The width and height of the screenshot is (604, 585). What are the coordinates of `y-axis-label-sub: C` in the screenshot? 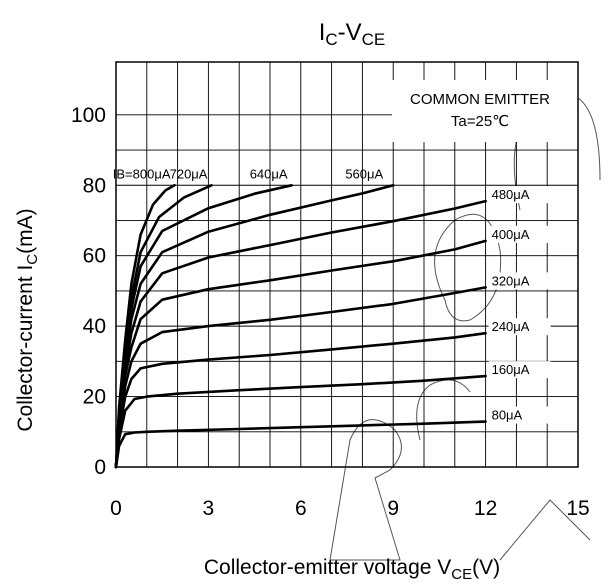 It's located at (32, 259).